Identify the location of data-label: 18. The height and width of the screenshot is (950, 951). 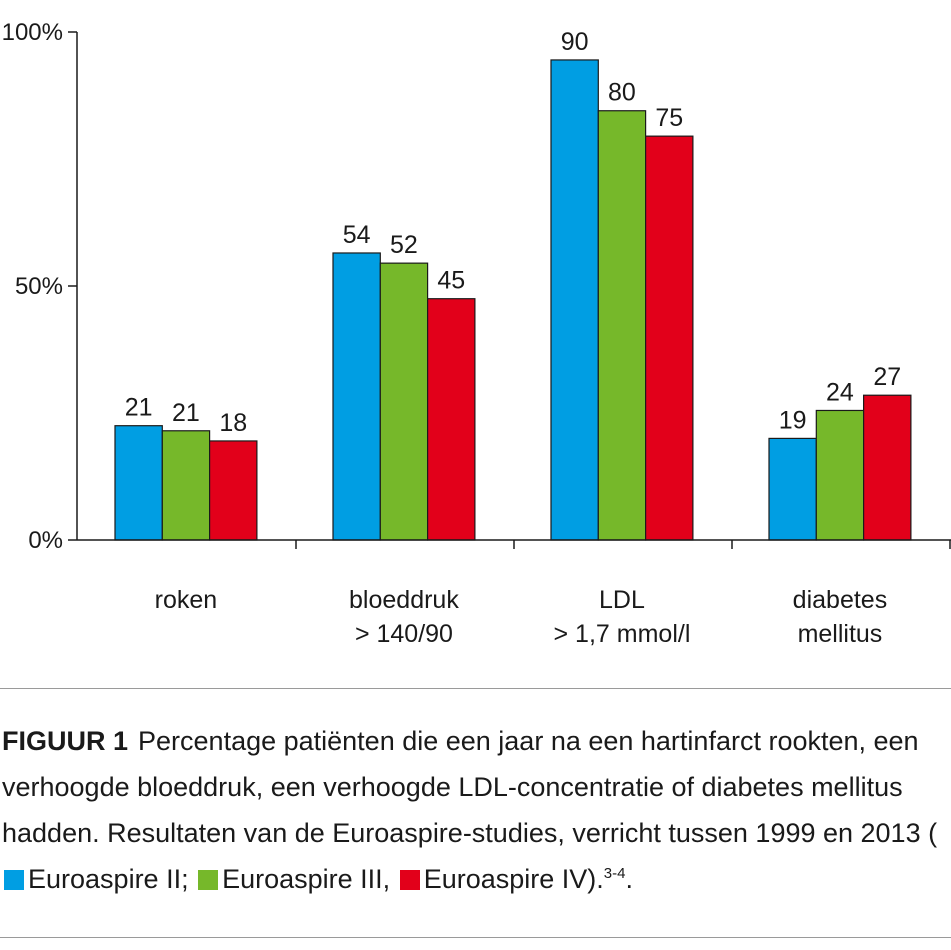
(233, 423).